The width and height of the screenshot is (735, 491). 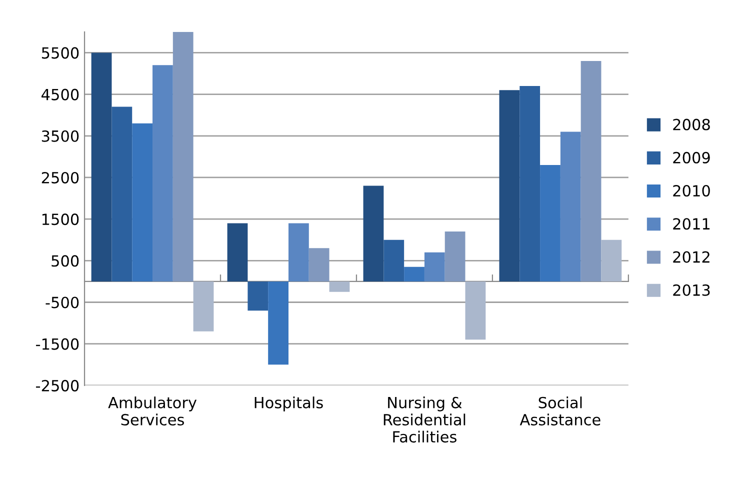 What do you see at coordinates (62, 302) in the screenshot?
I see `y-tick-label: -500` at bounding box center [62, 302].